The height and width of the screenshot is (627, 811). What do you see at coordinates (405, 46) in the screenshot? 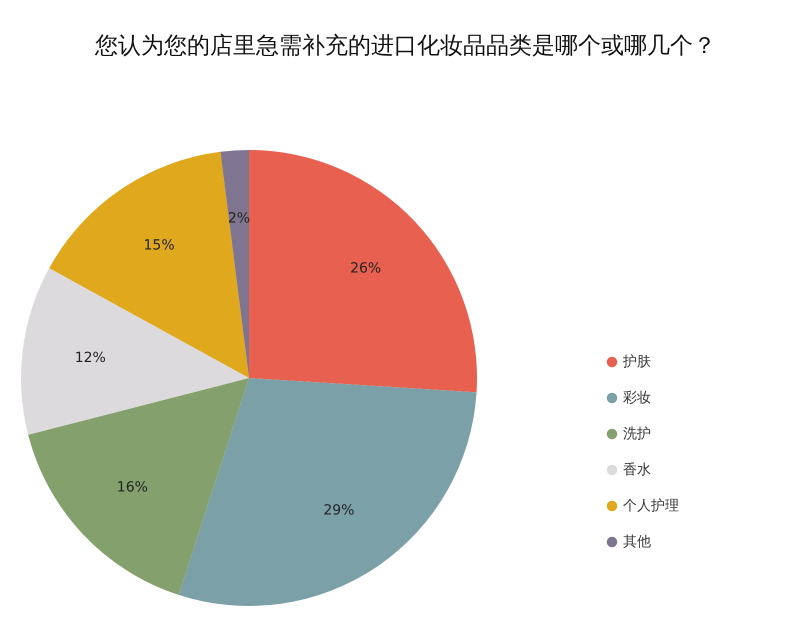
I see `chart-title: 您认为您的店里急需补充的进口化妆品品类是哪个或哪几个？` at bounding box center [405, 46].